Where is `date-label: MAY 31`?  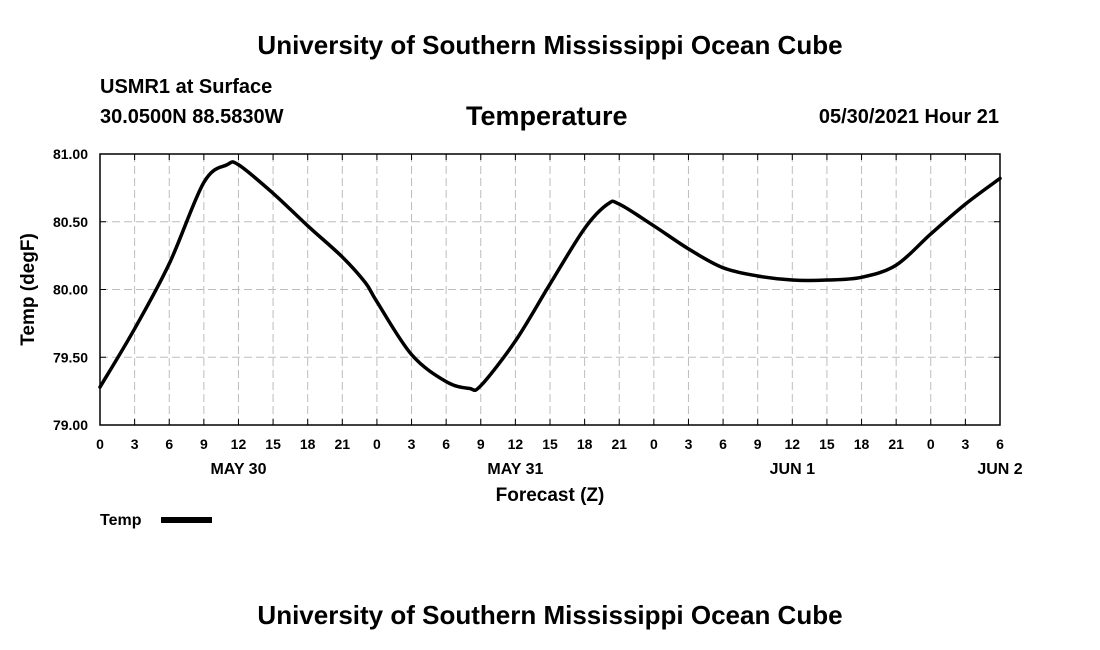
date-label: MAY 31 is located at coordinates (515, 469).